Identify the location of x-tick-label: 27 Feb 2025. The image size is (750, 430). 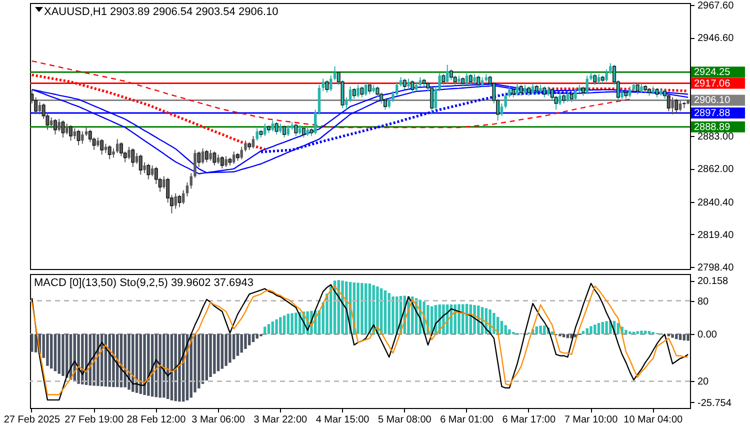
(32, 420).